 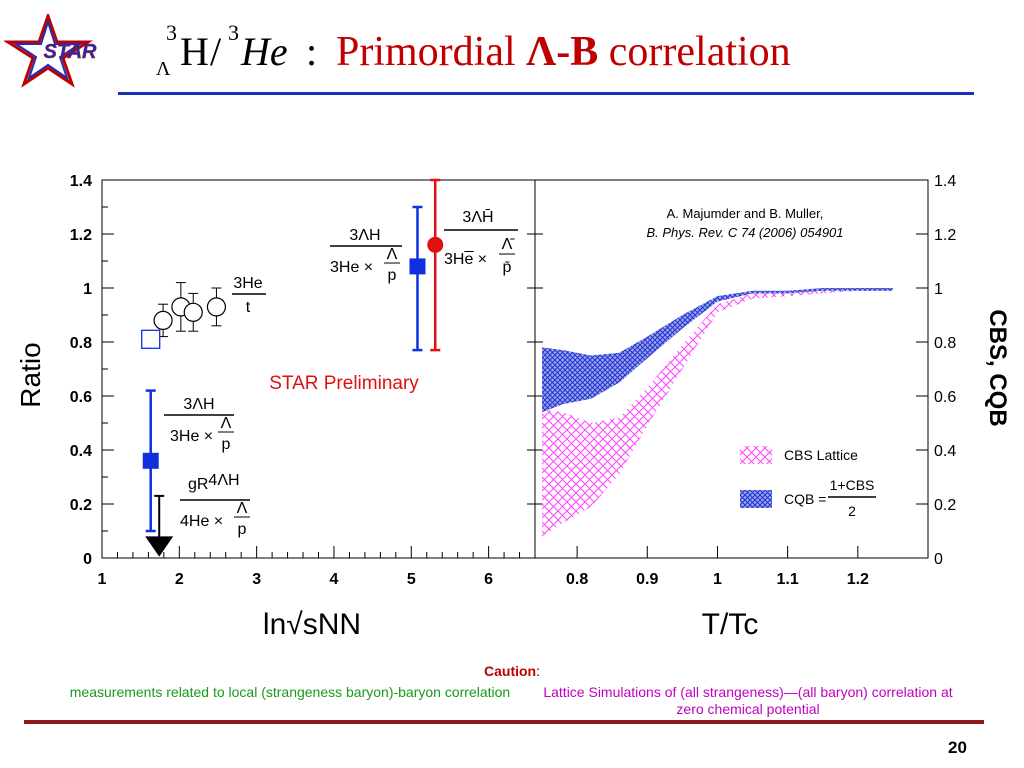 What do you see at coordinates (215, 505) in the screenshot?
I see `label-h4: gR 4ΛH 4He × Λ p` at bounding box center [215, 505].